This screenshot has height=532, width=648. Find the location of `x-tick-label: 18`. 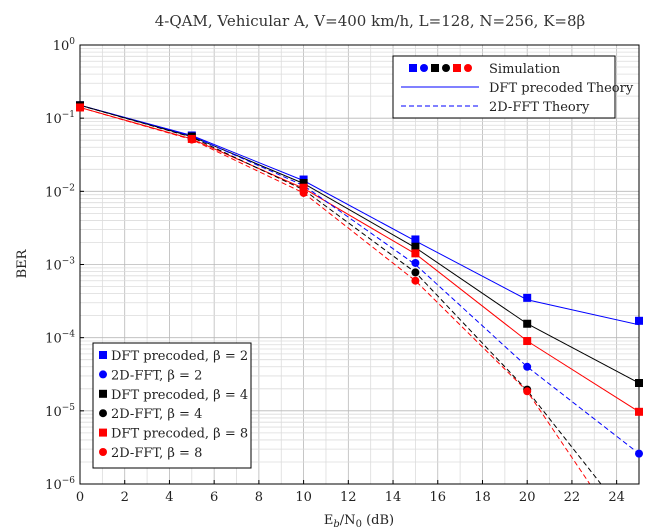

x-tick-label: 18 is located at coordinates (482, 497).